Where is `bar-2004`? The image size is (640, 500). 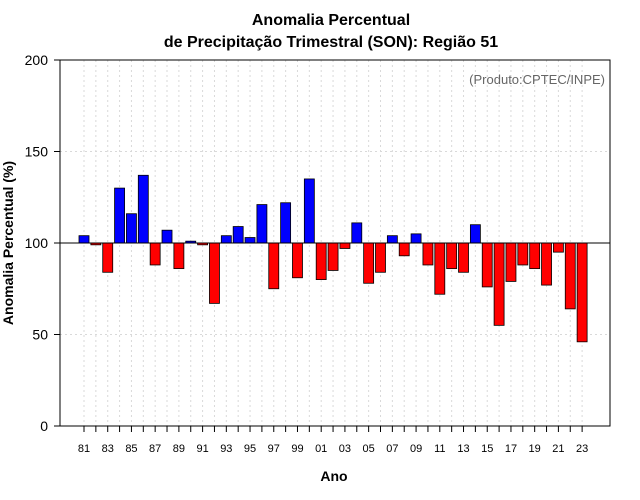 bar-2004 is located at coordinates (357, 233).